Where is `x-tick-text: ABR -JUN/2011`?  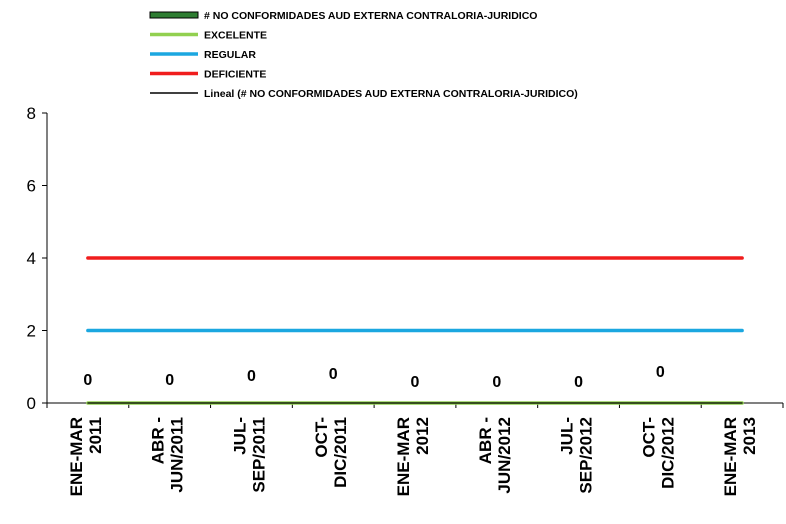 x-tick-text: ABR -JUN/2011 is located at coordinates (168, 455).